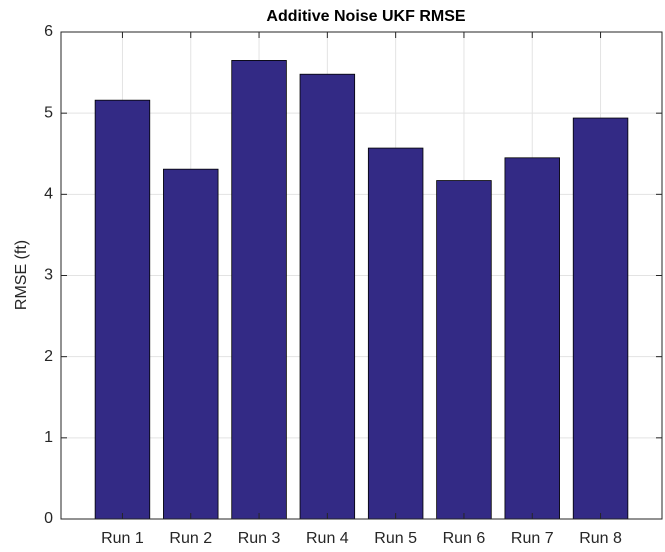 The image size is (665, 552). Describe the element at coordinates (48, 437) in the screenshot. I see `y-tick-label: 1` at that location.